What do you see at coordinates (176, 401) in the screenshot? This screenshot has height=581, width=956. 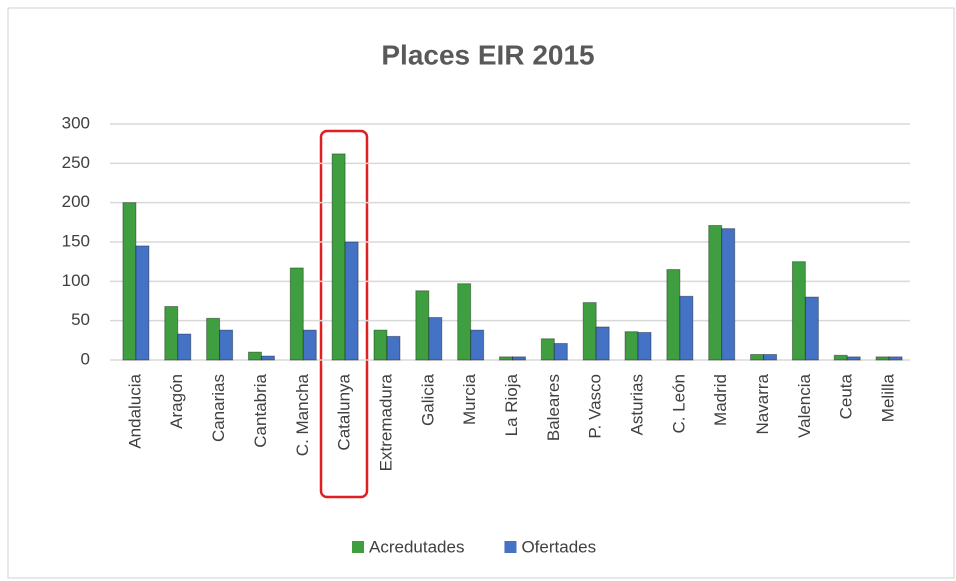 I see `x-tick-label: Aragón` at bounding box center [176, 401].